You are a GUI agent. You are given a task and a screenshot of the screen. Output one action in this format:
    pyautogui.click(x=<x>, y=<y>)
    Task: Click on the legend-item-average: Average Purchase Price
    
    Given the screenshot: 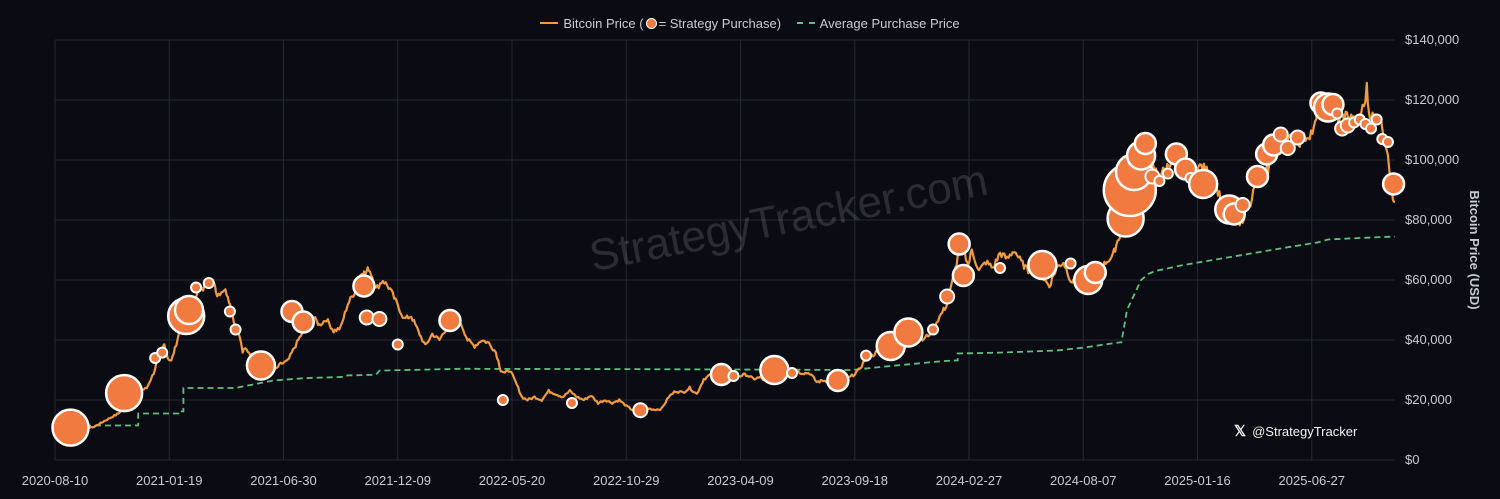 What is the action you would take?
    pyautogui.click(x=878, y=23)
    